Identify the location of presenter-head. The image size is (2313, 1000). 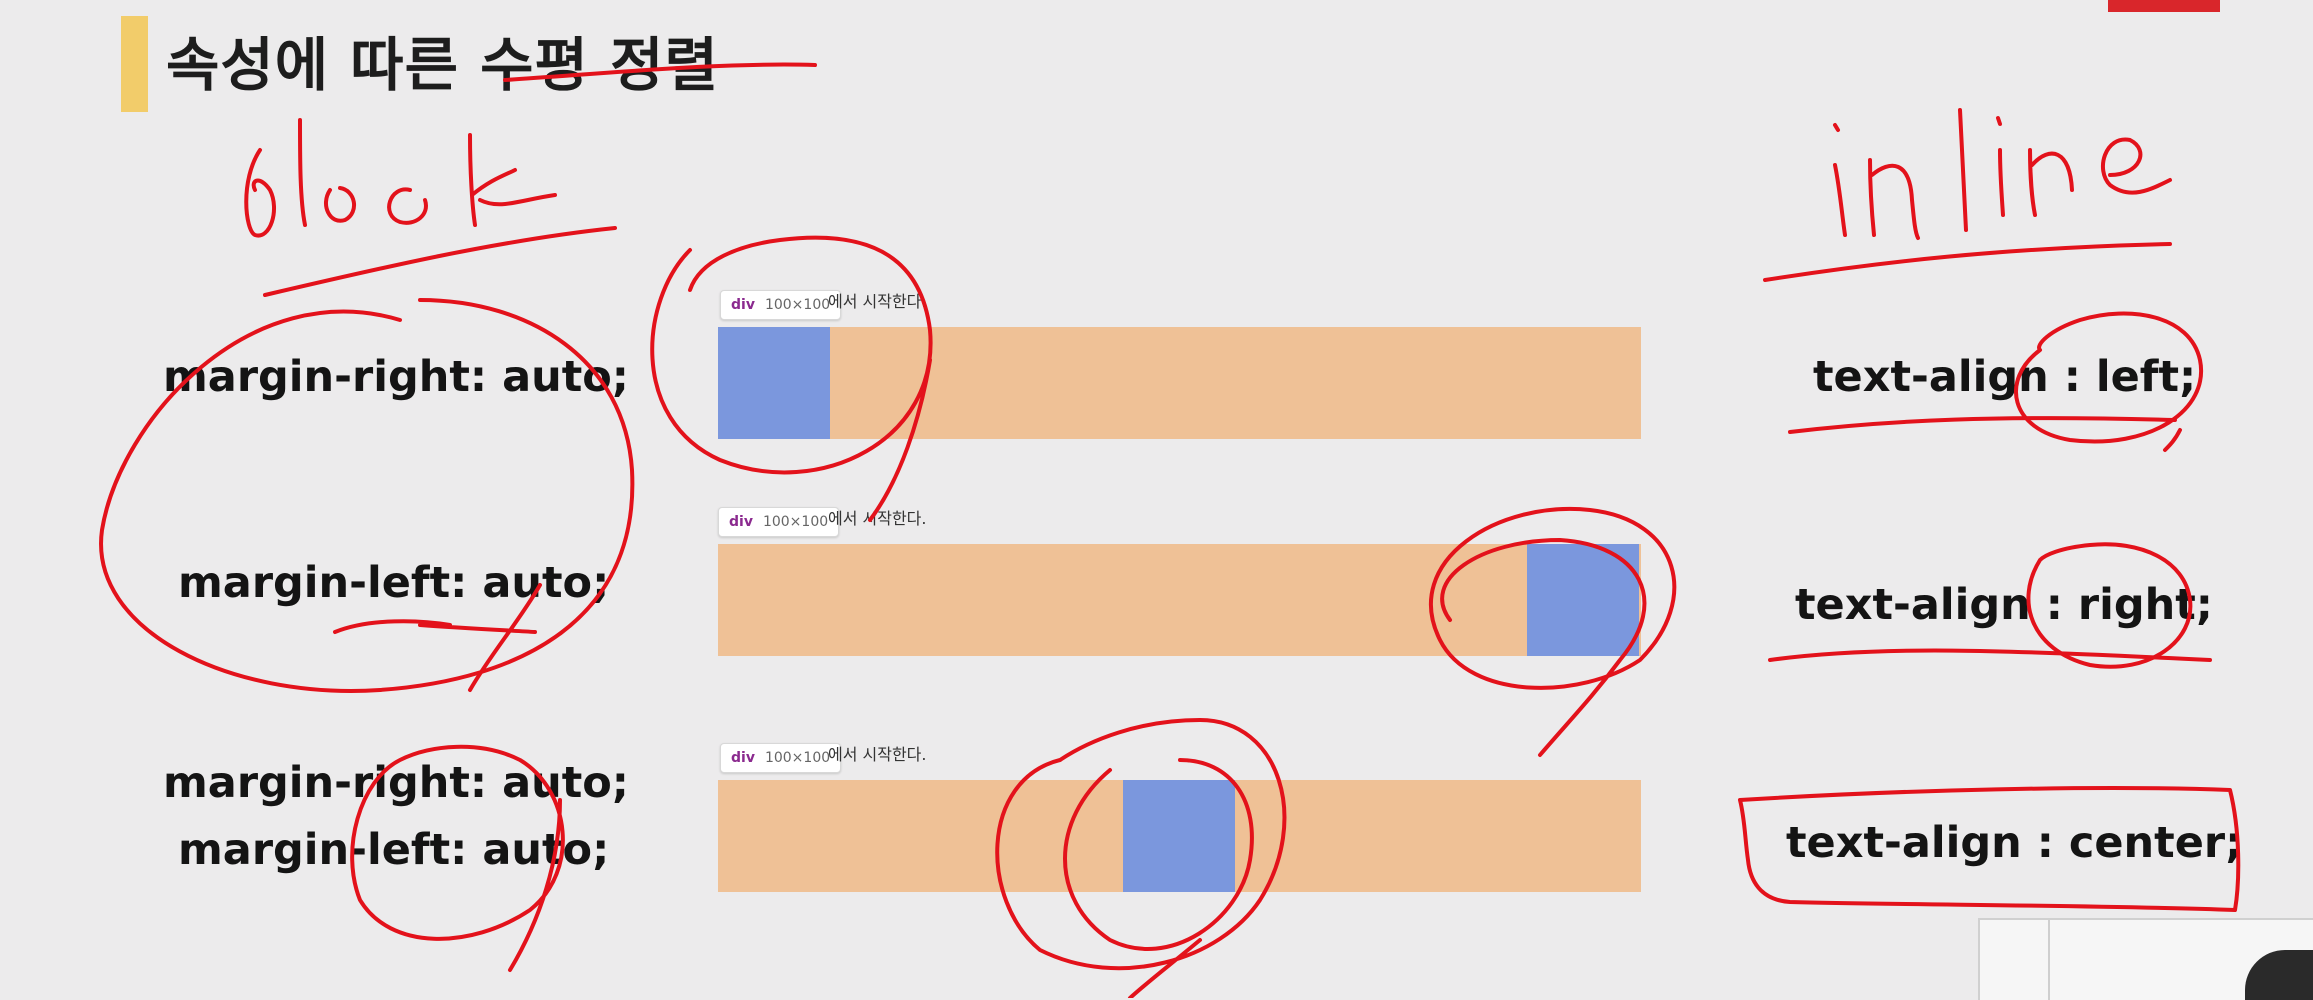
(2279, 975).